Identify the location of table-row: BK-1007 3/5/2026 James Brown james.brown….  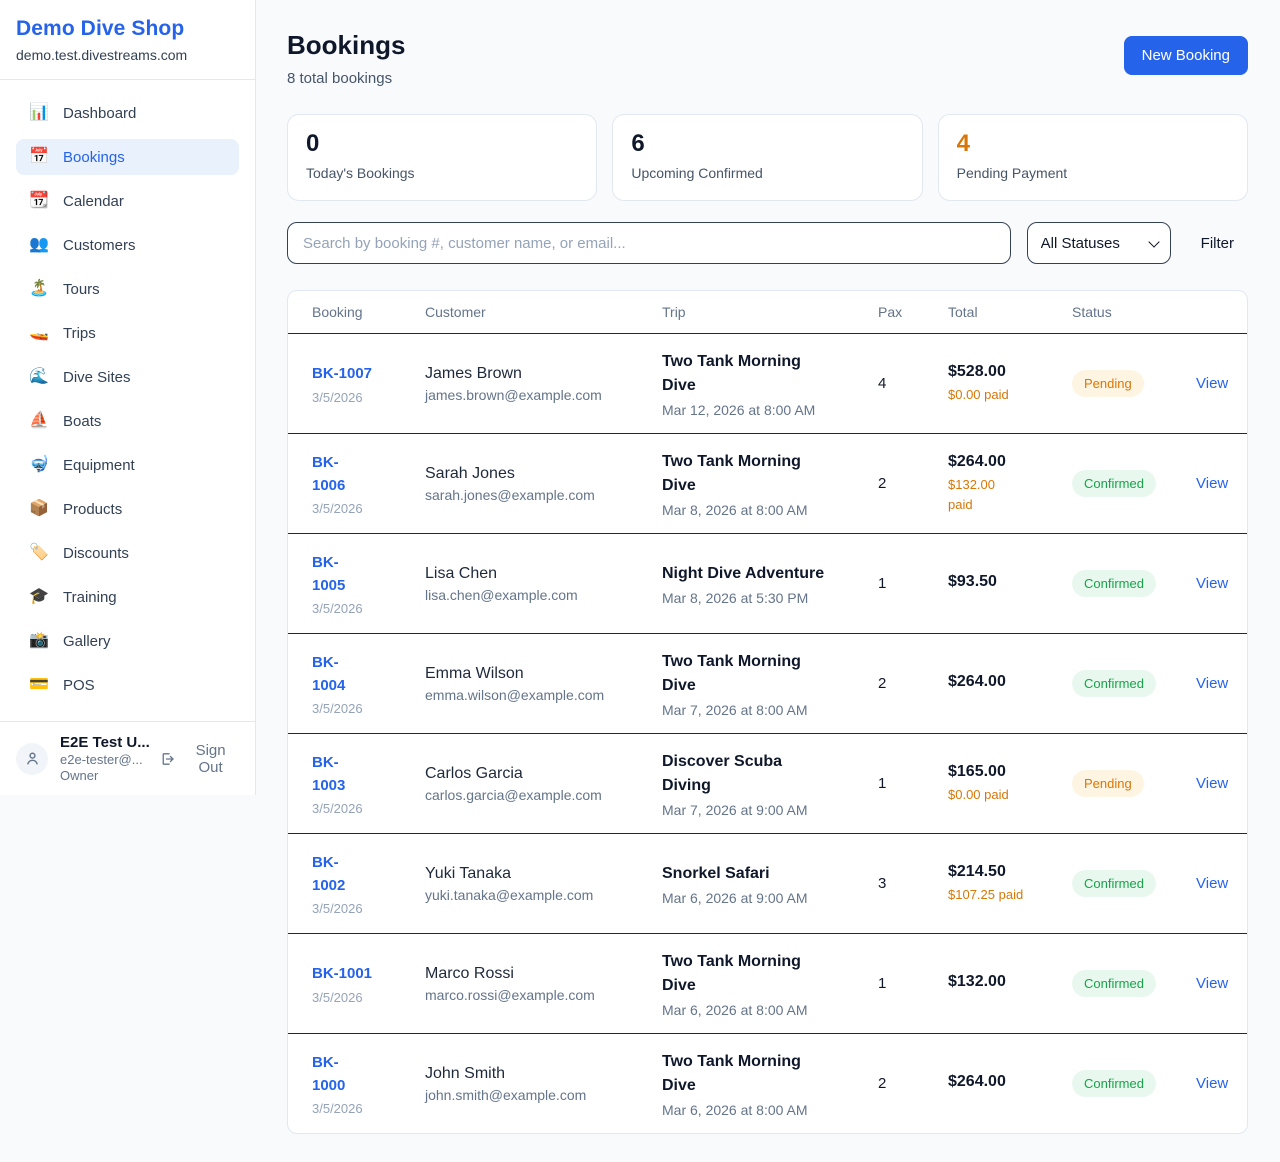
(767, 383).